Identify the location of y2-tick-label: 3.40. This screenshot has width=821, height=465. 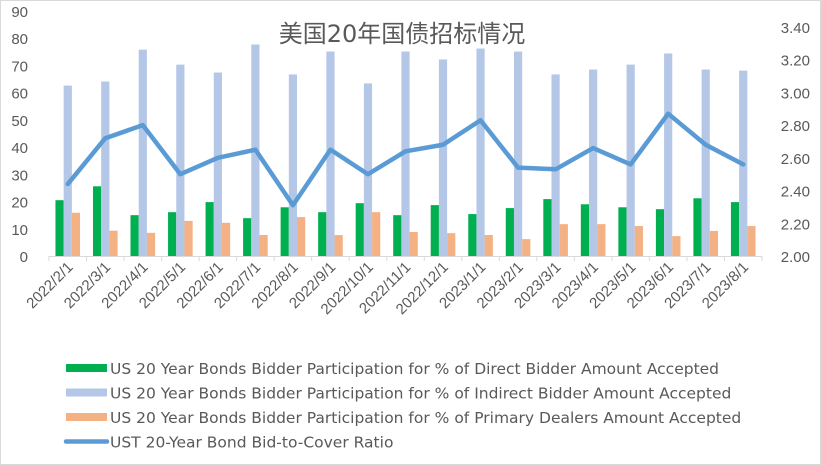
(795, 28).